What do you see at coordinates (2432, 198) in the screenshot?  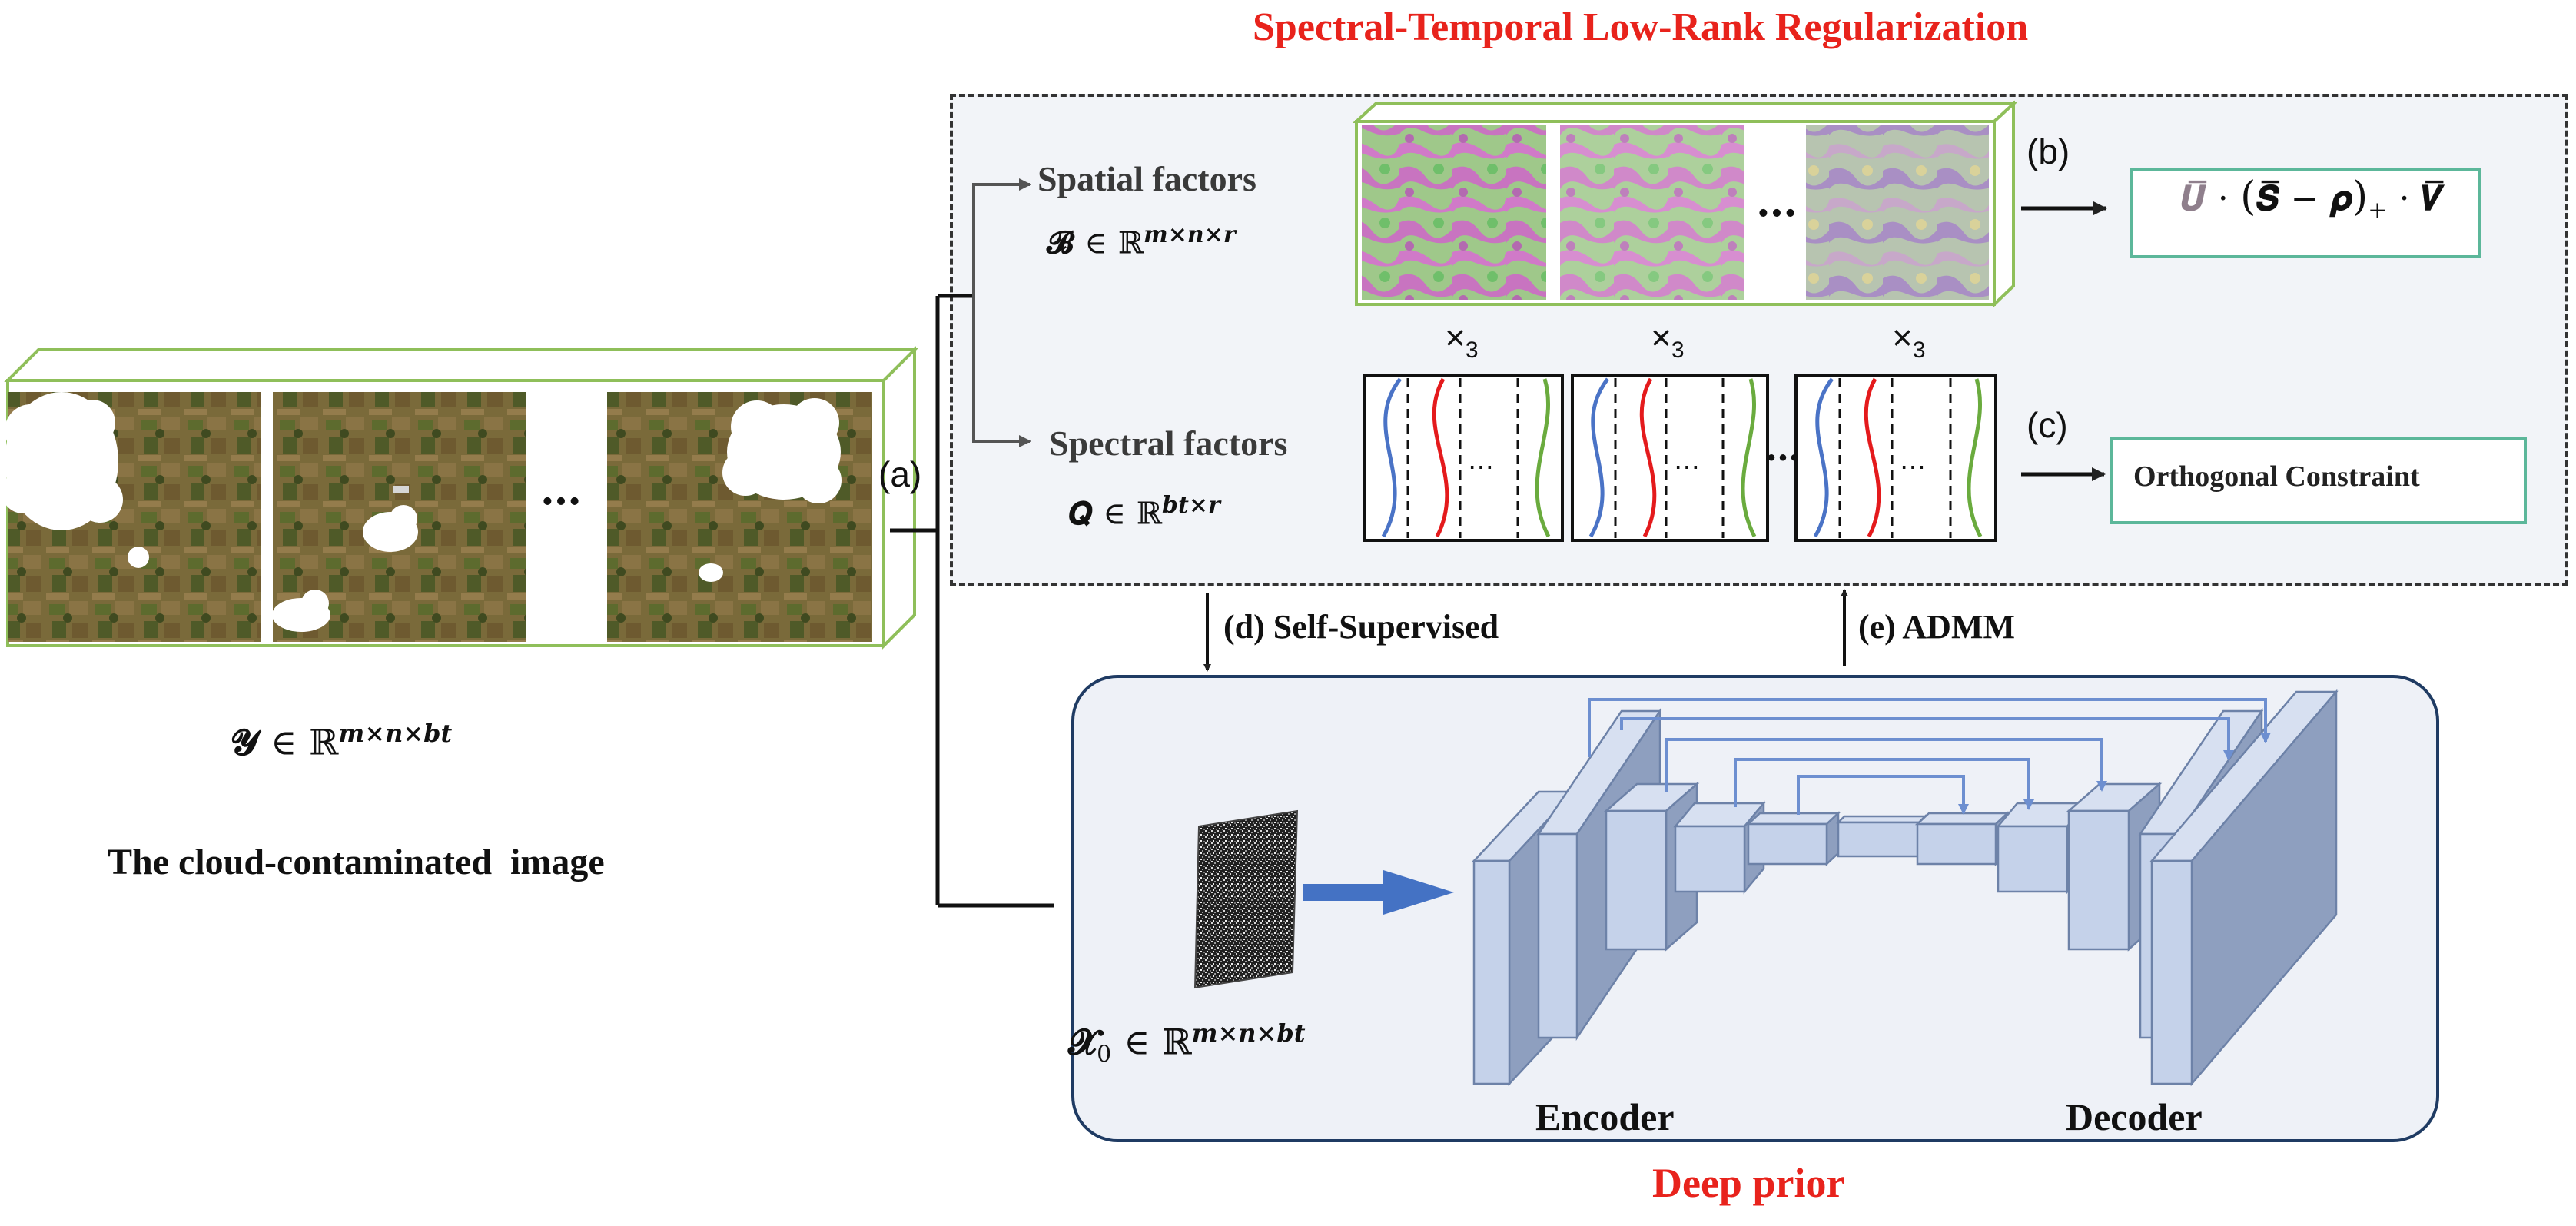 I see `formula-V: 𝑽̅` at bounding box center [2432, 198].